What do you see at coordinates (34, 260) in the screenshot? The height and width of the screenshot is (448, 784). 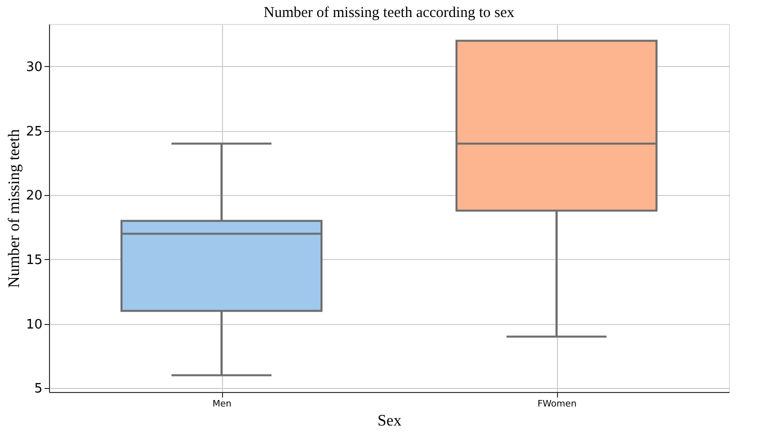 I see `y-tick-label: 15` at bounding box center [34, 260].